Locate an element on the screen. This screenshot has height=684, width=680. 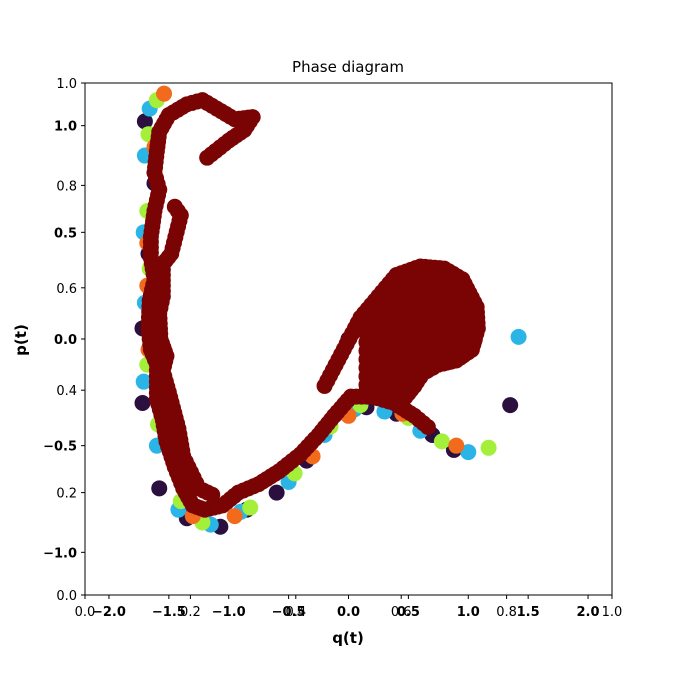
x-tick-label: 0.5 is located at coordinates (408, 612).